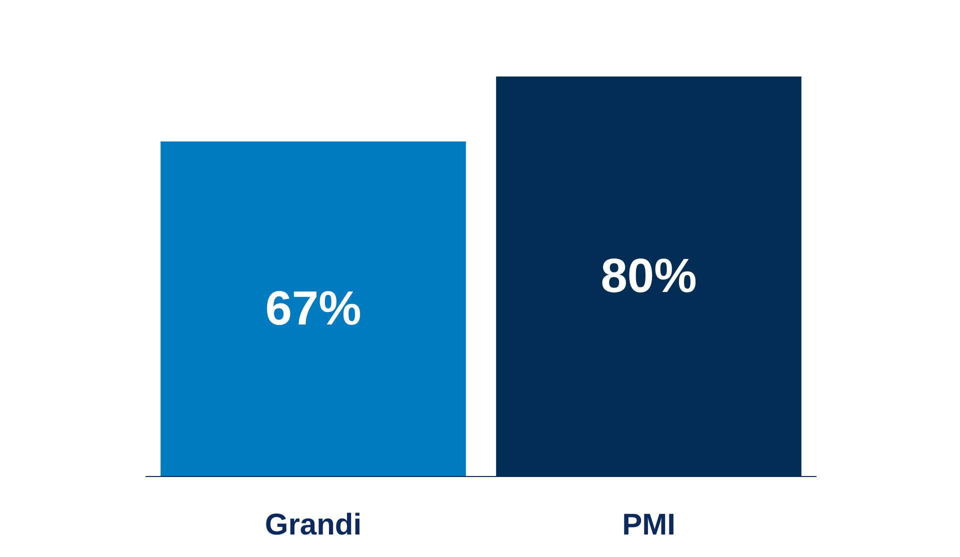 Image resolution: width=960 pixels, height=557 pixels. Describe the element at coordinates (649, 525) in the screenshot. I see `x-tick-label: PMI` at that location.